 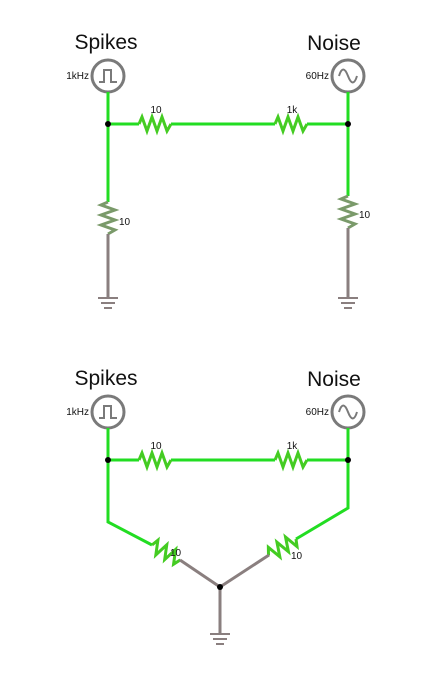 I want to click on ground-wires, so click(x=224, y=593).